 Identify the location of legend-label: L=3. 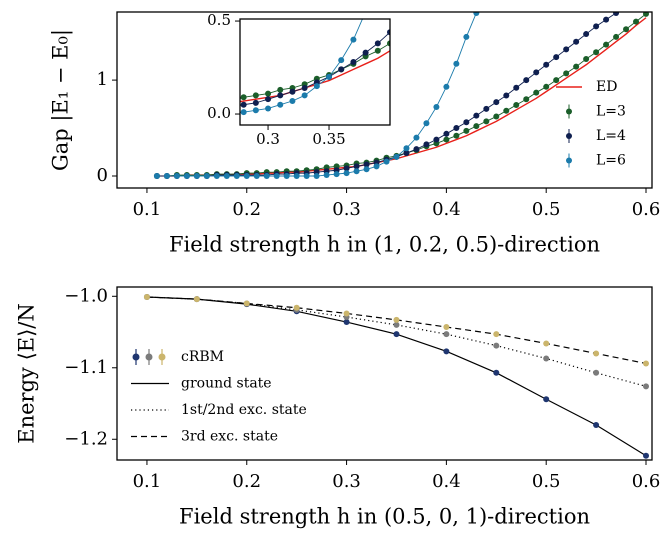
(611, 112).